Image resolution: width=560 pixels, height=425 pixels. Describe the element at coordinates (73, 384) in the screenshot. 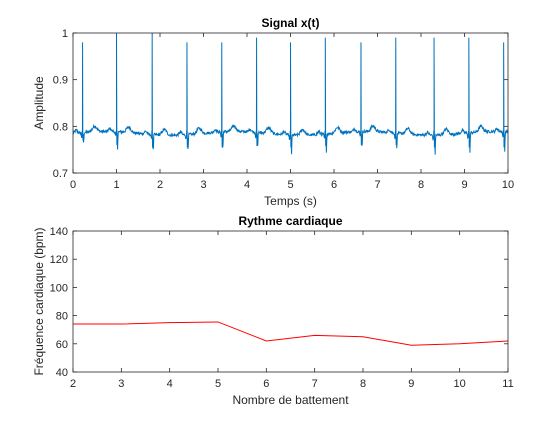

I see `heart-rate-xtick-label: 2` at that location.